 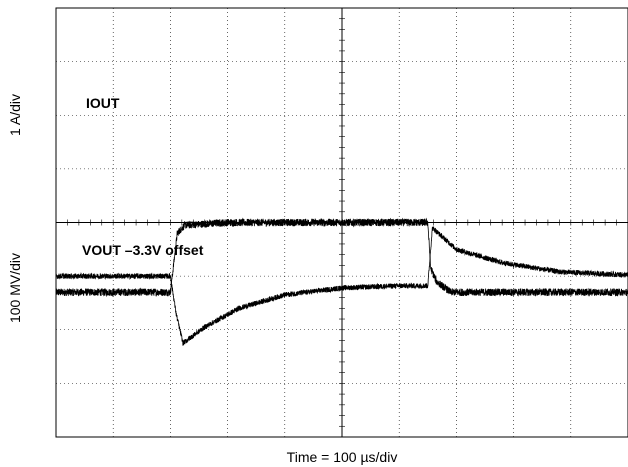 I want to click on y-axis-label-top: 1 A/div, so click(x=15, y=115).